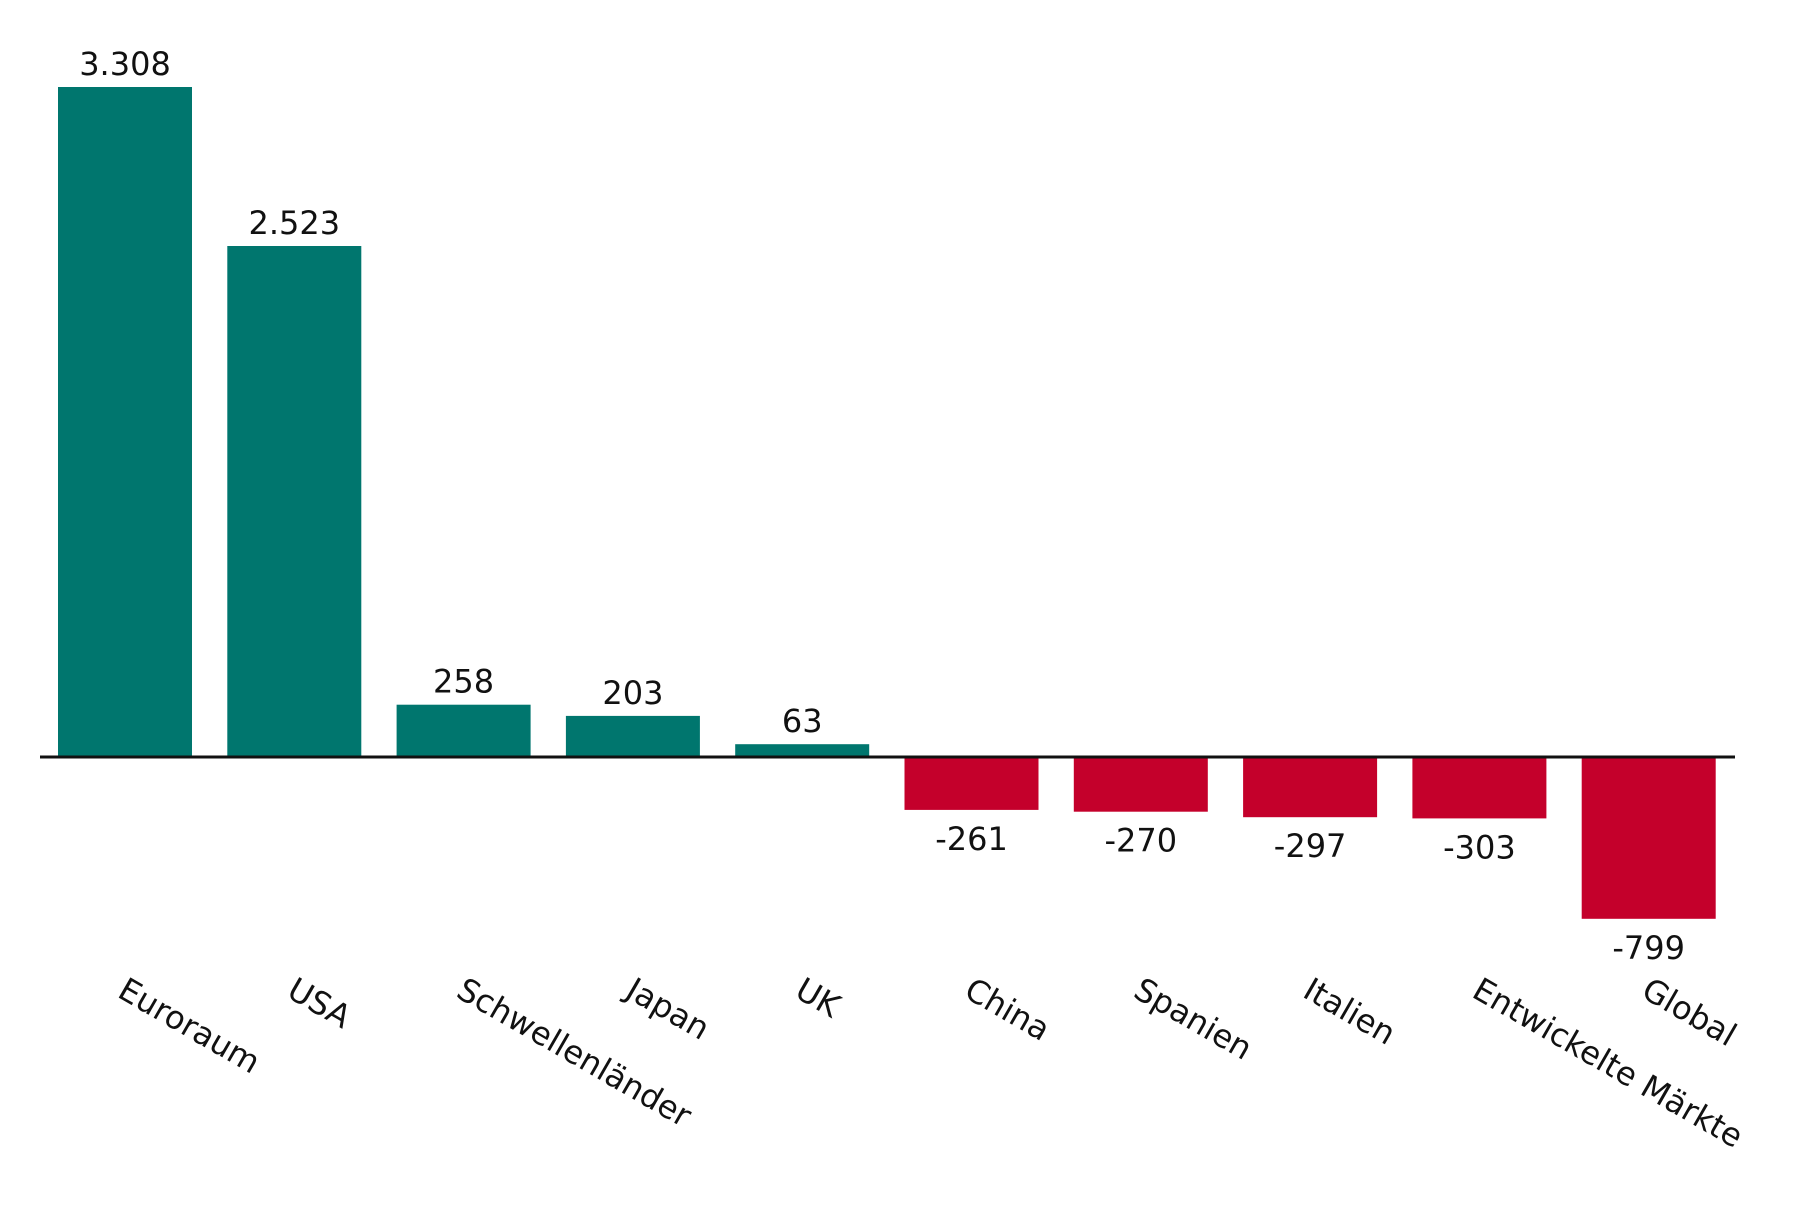 This screenshot has width=1800, height=1205. Describe the element at coordinates (125, 422) in the screenshot. I see `bar-euroraum` at that location.